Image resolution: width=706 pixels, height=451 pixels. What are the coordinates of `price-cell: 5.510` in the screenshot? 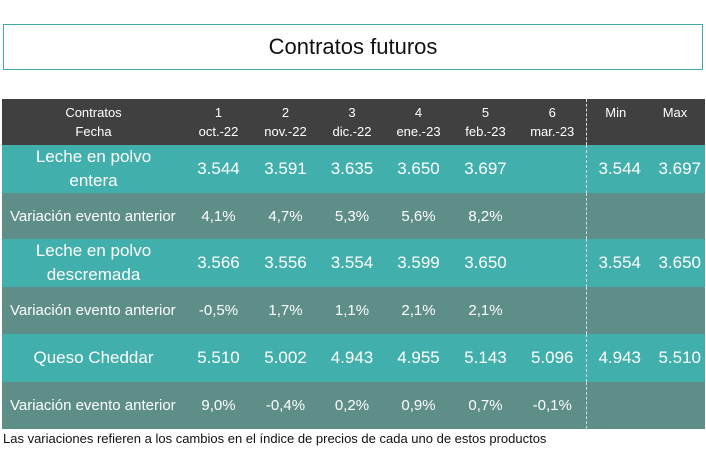 It's located at (218, 358).